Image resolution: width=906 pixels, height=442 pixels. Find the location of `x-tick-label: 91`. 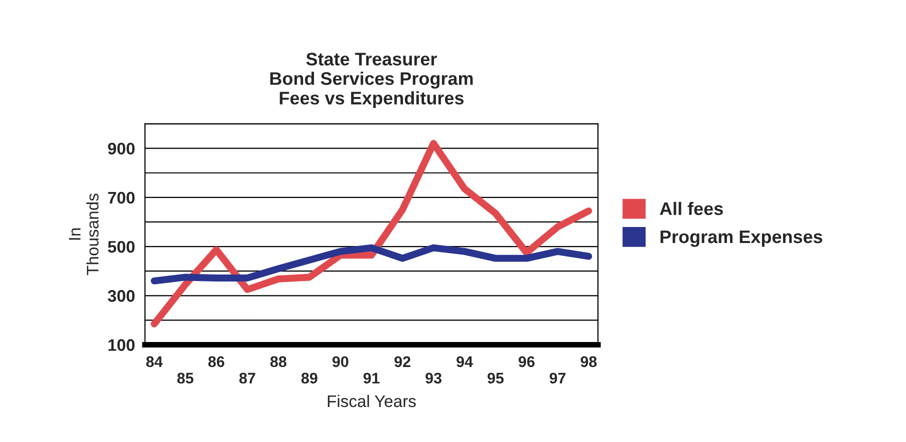

x-tick-label: 91 is located at coordinates (371, 378).